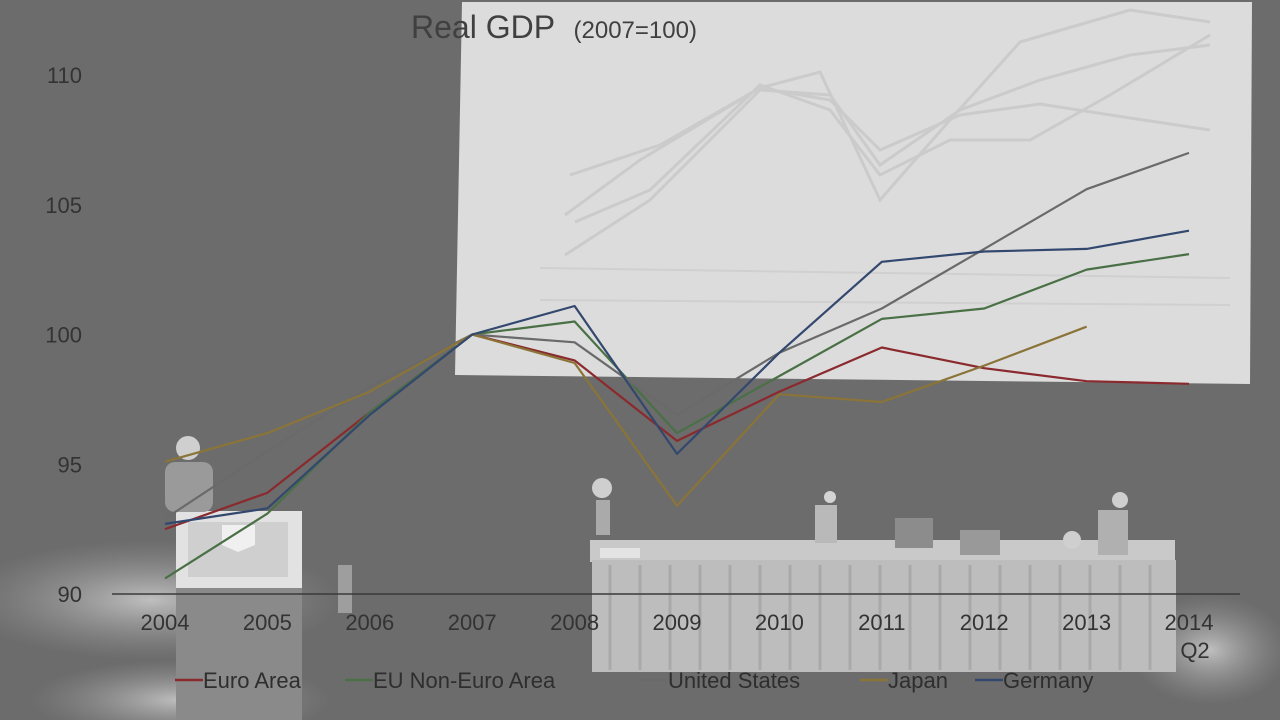 This screenshot has width=1280, height=720. What do you see at coordinates (1194, 650) in the screenshot?
I see `x-tick-sublabel: Q2` at bounding box center [1194, 650].